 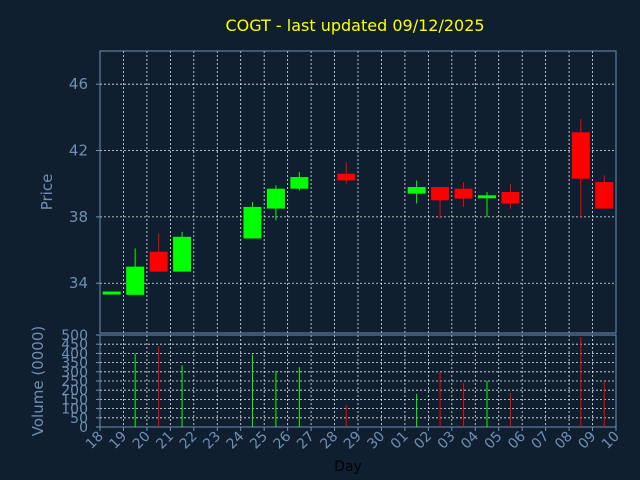 What do you see at coordinates (517, 440) in the screenshot?
I see `day-tick-label: 06` at bounding box center [517, 440].